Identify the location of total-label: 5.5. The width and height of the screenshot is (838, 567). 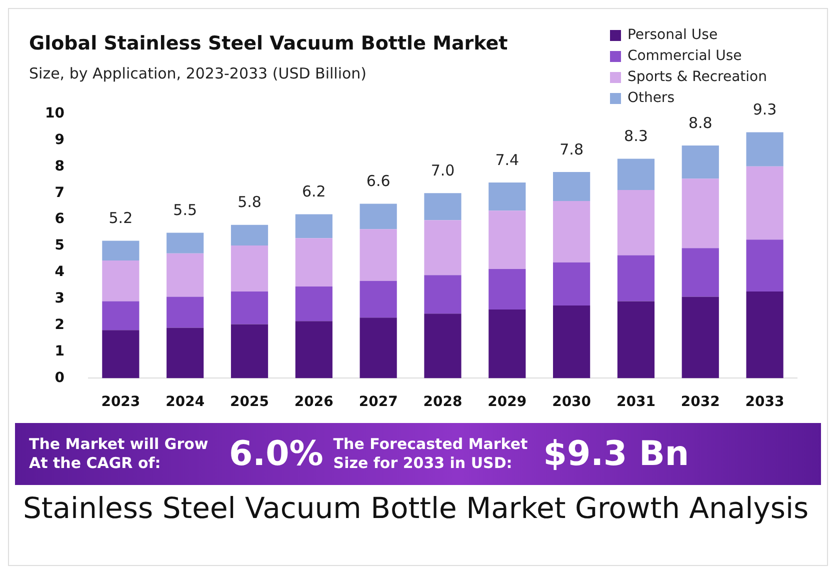
(185, 210).